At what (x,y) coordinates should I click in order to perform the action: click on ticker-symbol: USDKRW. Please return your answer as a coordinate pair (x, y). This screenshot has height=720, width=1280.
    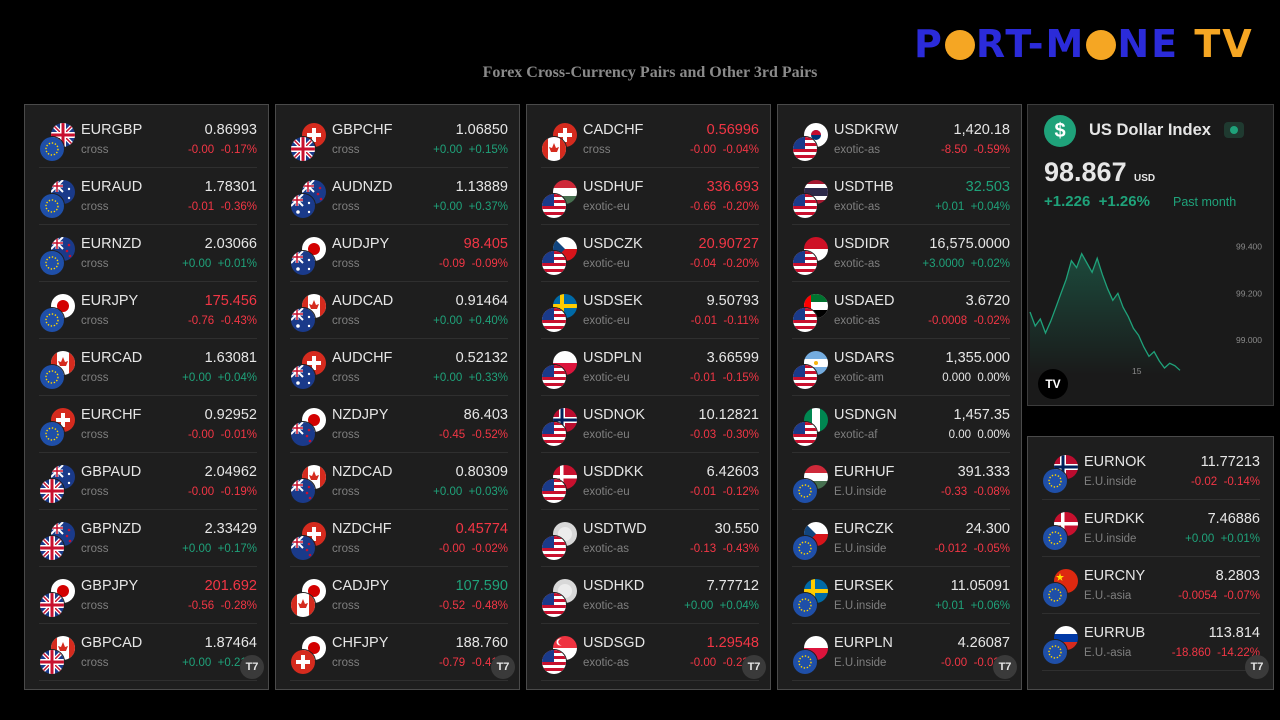
    Looking at the image, I should click on (866, 130).